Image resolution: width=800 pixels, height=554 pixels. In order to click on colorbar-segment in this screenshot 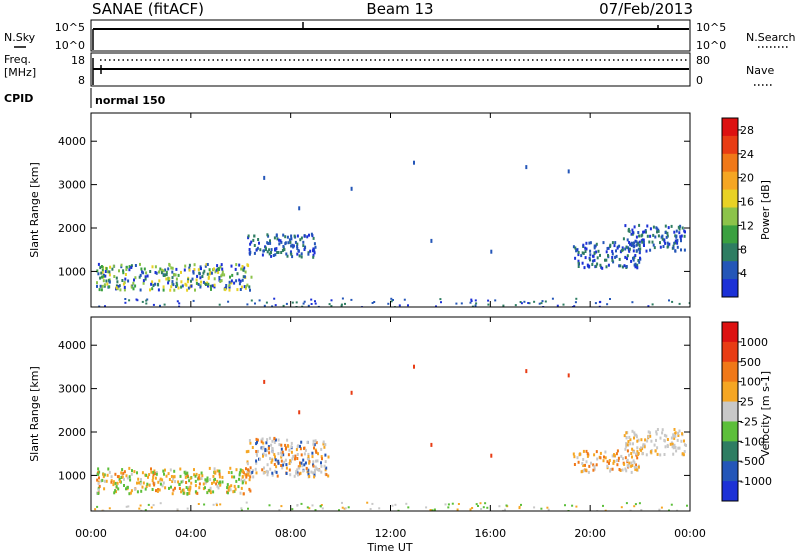, I will do `click(730, 451)`.